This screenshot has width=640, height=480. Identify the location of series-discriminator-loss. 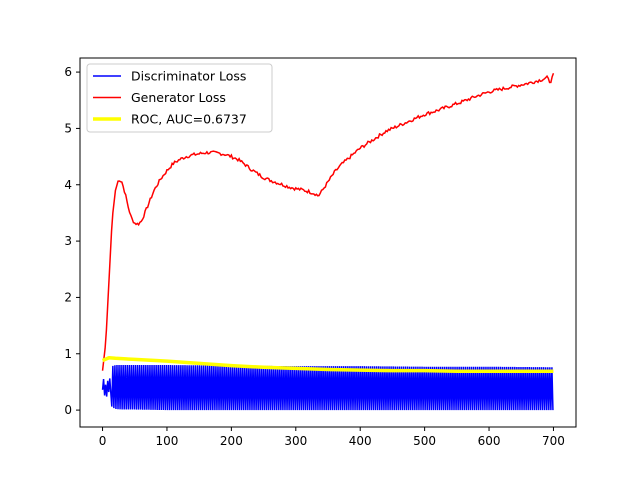
(327, 388).